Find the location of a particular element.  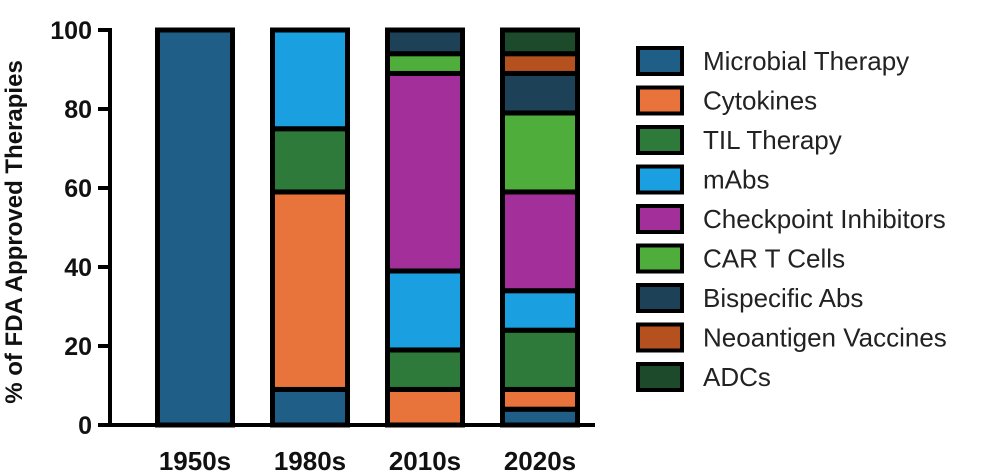

x-tick-label: 2020s is located at coordinates (540, 460).